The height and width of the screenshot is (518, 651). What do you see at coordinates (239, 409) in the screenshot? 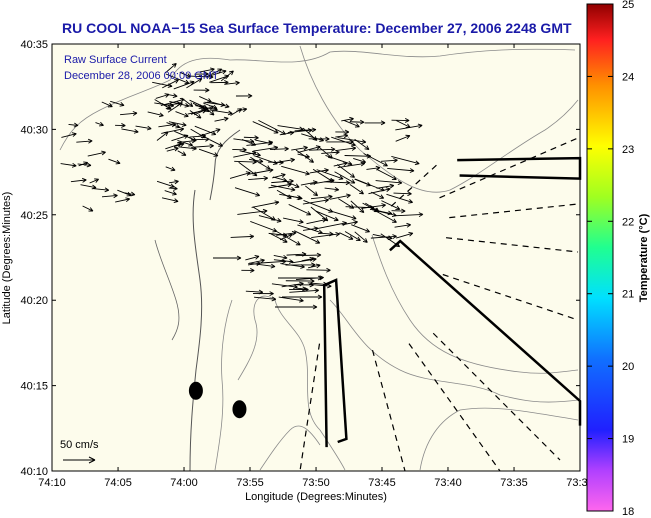
I see `station-marker` at bounding box center [239, 409].